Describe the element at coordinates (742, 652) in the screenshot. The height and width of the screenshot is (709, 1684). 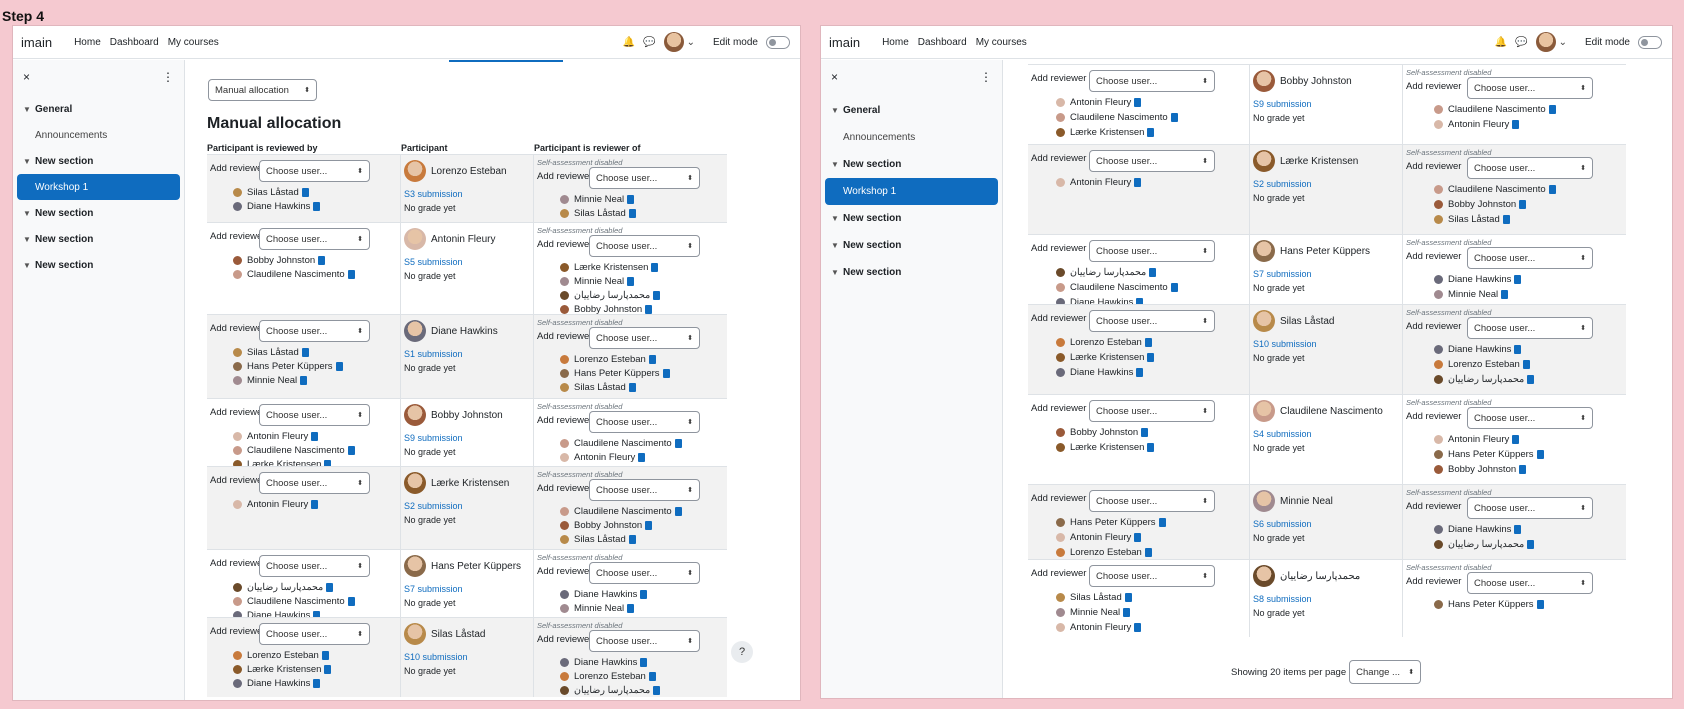
I see `help-button: ?` at that location.